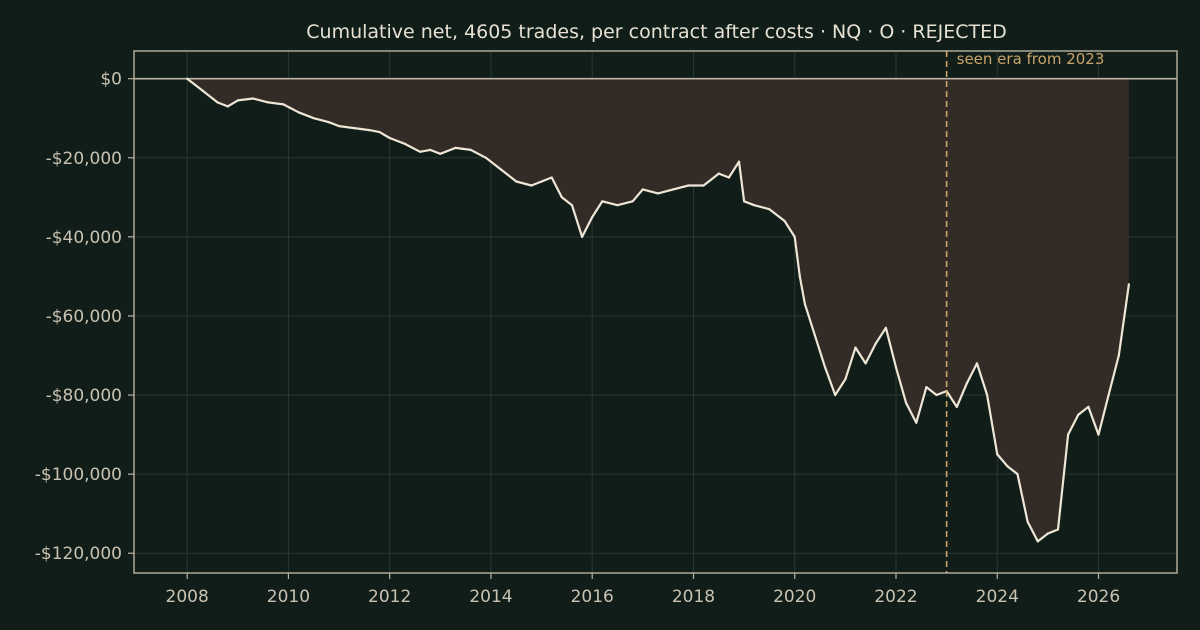  Describe the element at coordinates (592, 597) in the screenshot. I see `x-tick-label: 2016` at that location.